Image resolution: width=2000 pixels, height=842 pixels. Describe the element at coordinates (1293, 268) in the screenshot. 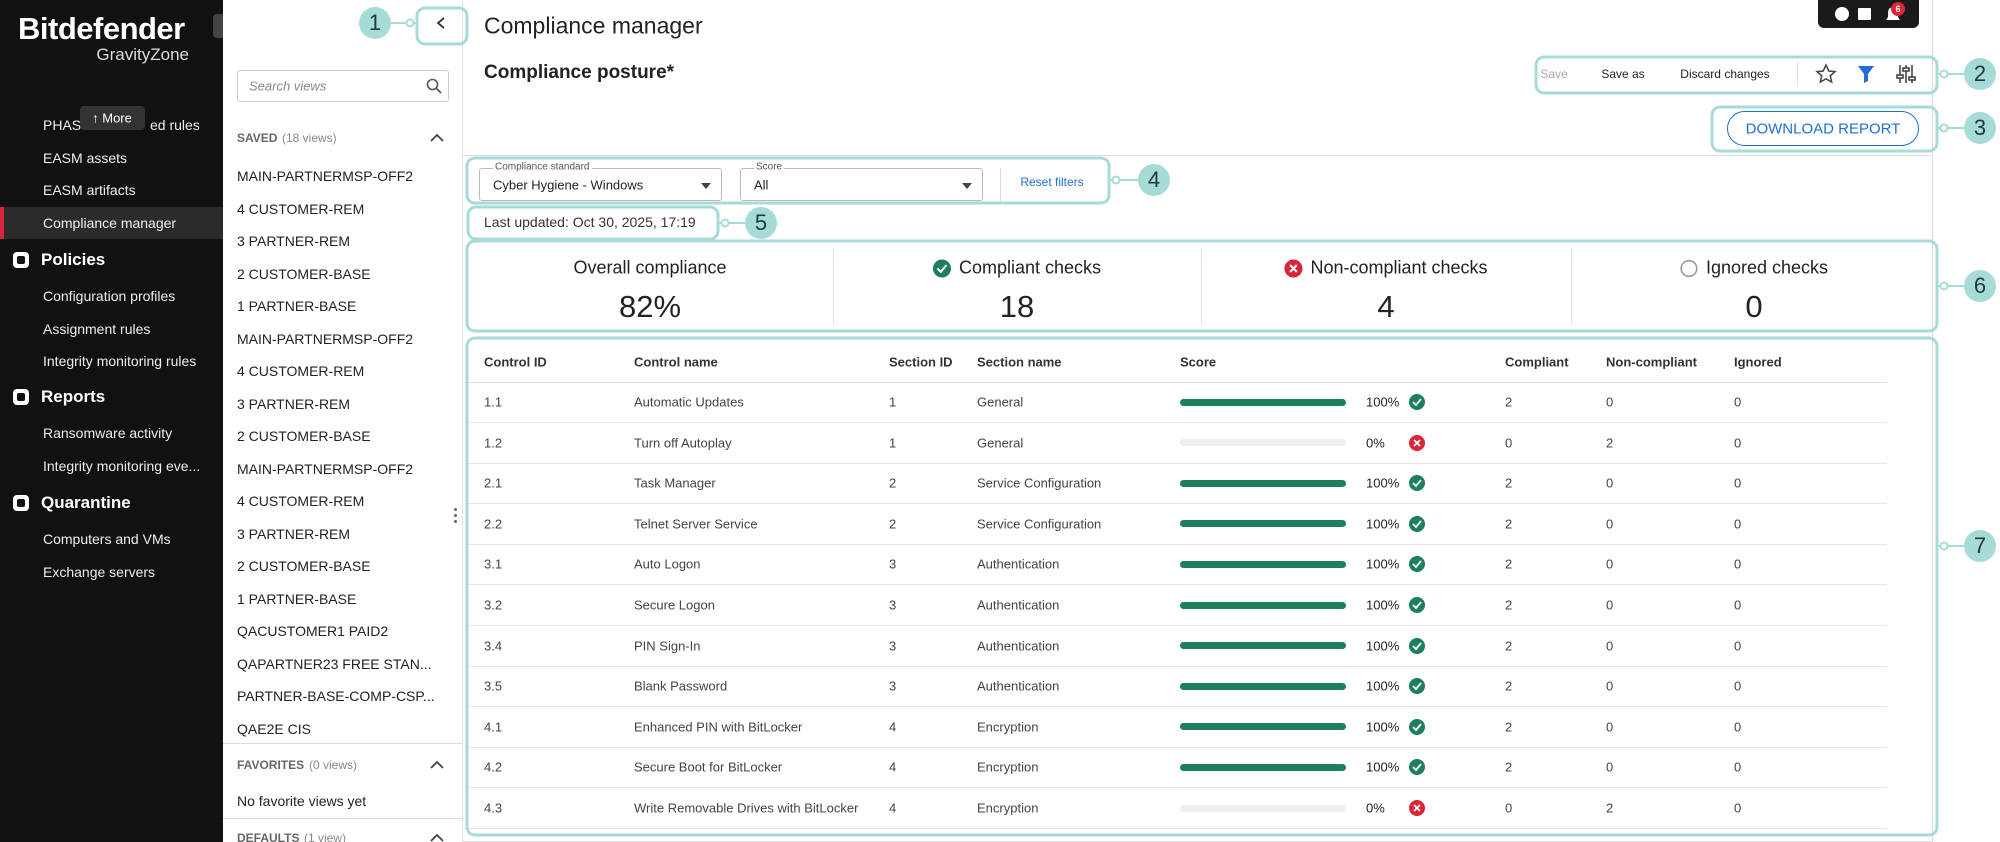

I see `cross-icon` at that location.